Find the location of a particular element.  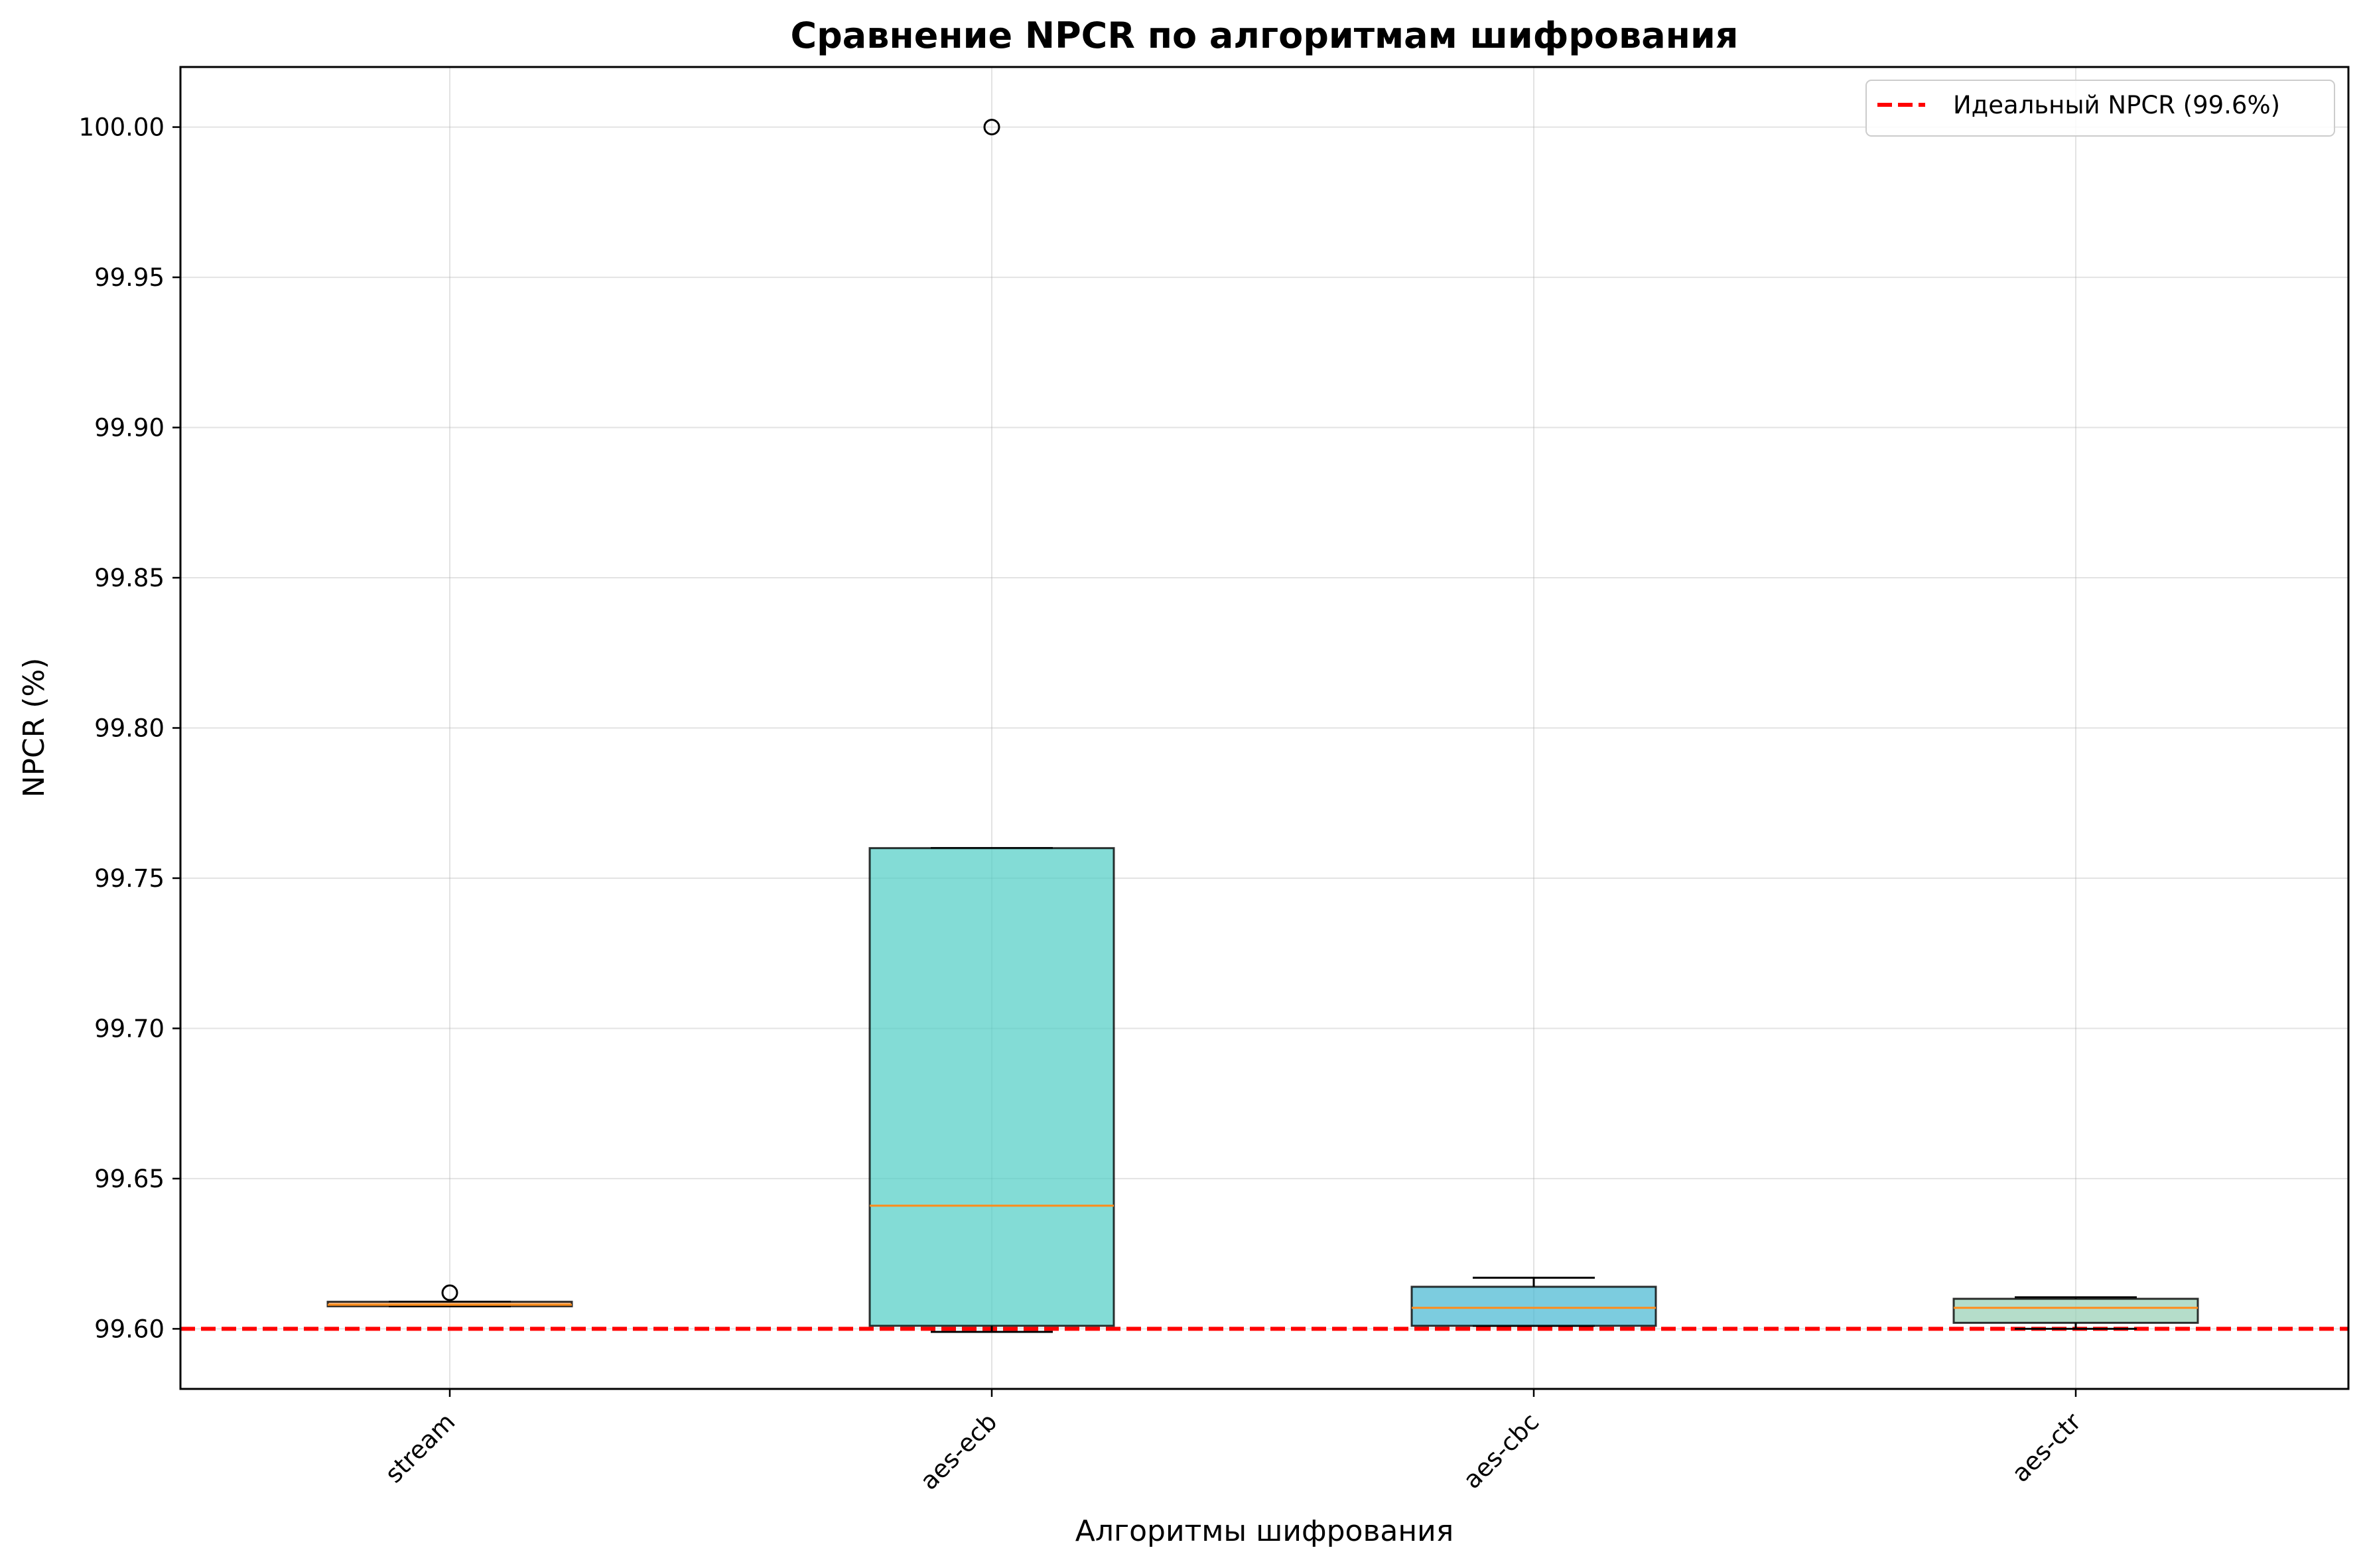

box-stream is located at coordinates (449, 1295).